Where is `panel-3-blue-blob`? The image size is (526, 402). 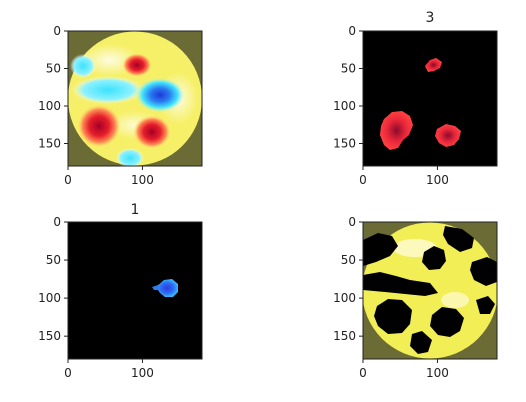 panel-3-blue-blob is located at coordinates (167, 288).